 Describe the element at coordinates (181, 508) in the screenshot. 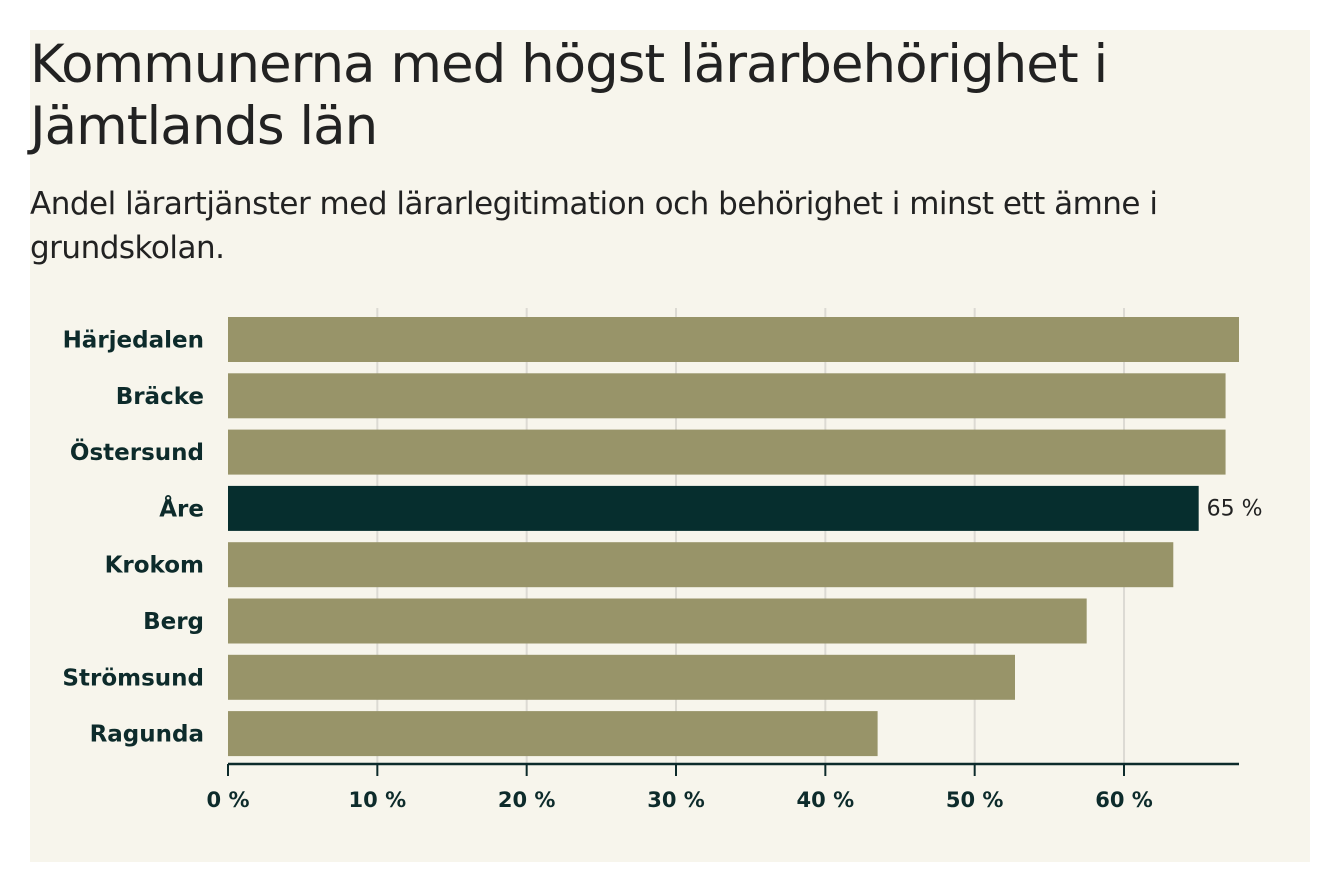

I see `category-label: Åre` at that location.